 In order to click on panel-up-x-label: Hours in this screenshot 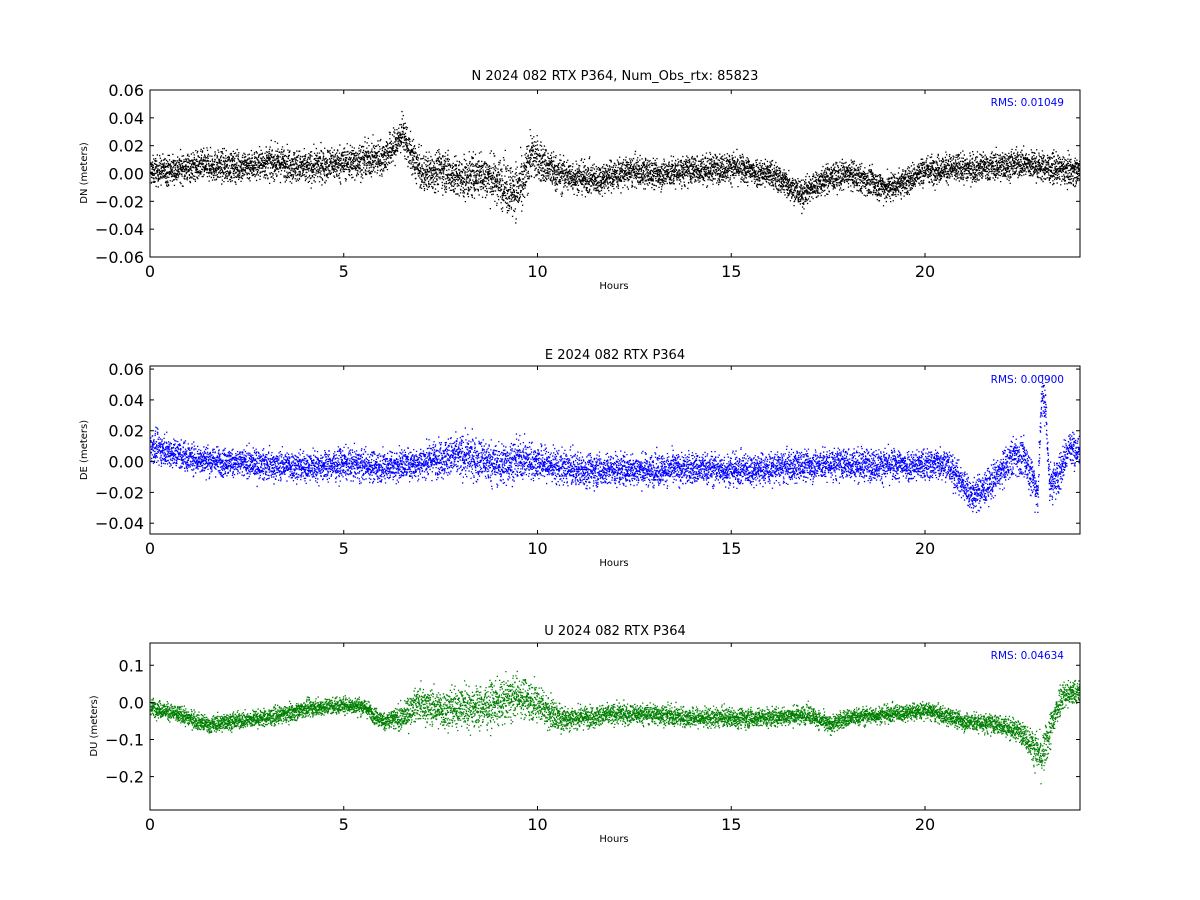, I will do `click(613, 839)`.